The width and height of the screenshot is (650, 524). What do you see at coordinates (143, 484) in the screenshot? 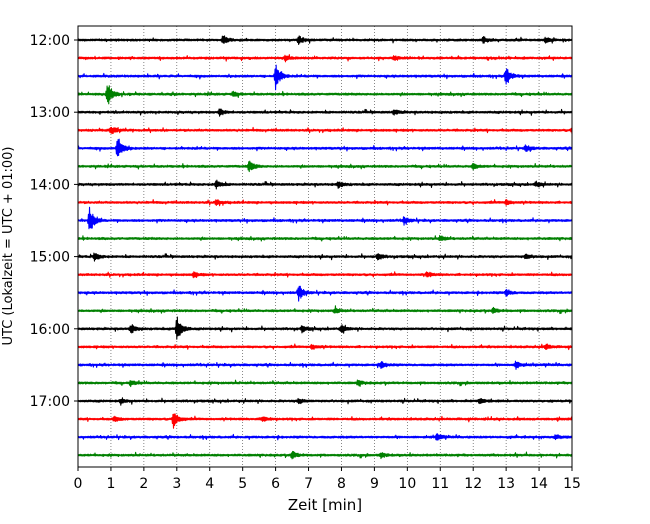
I see `x-tick-label: 2` at bounding box center [143, 484].